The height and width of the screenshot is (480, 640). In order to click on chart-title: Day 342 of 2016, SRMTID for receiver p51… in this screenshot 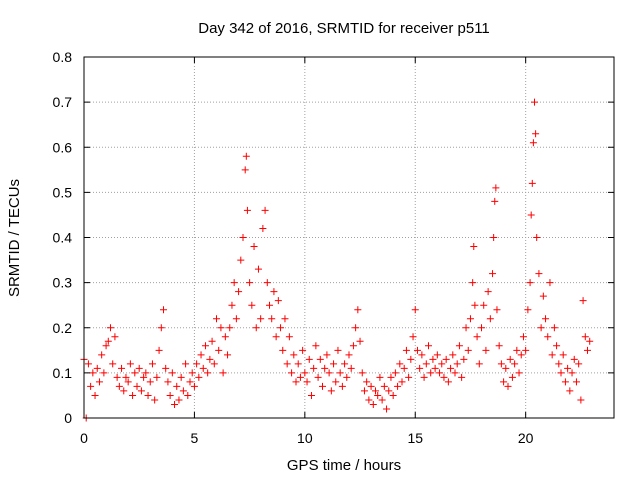, I will do `click(344, 28)`.